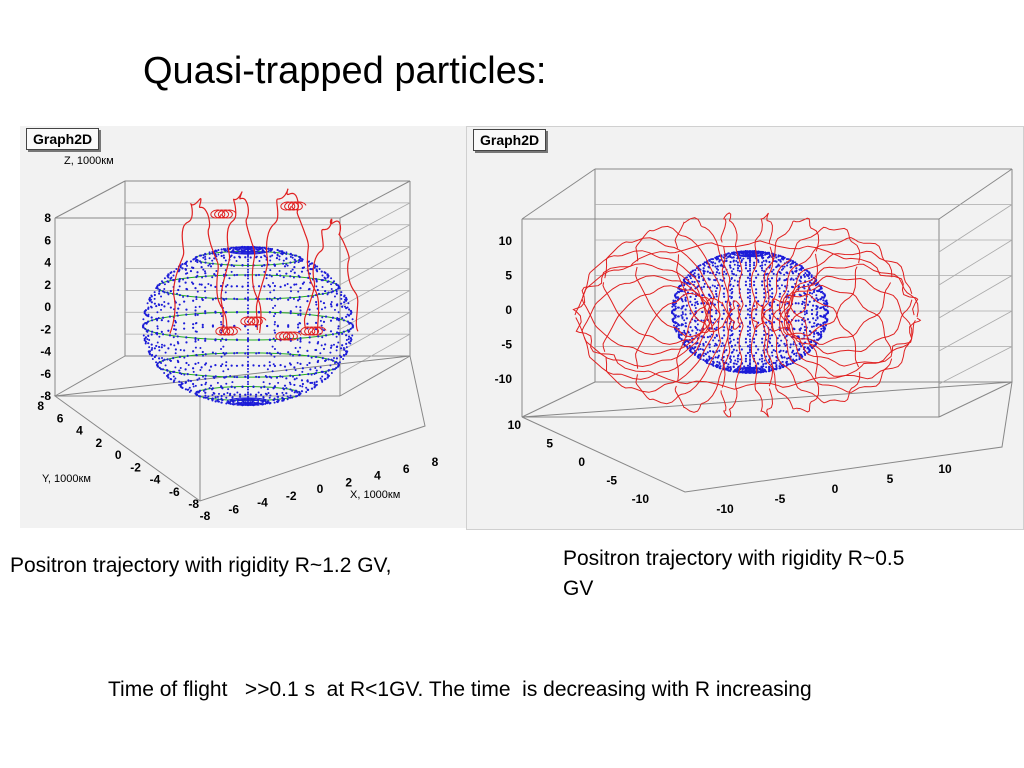 The height and width of the screenshot is (768, 1024). Describe the element at coordinates (510, 140) in the screenshot. I see `graph2d-label-right: Graph2D` at that location.